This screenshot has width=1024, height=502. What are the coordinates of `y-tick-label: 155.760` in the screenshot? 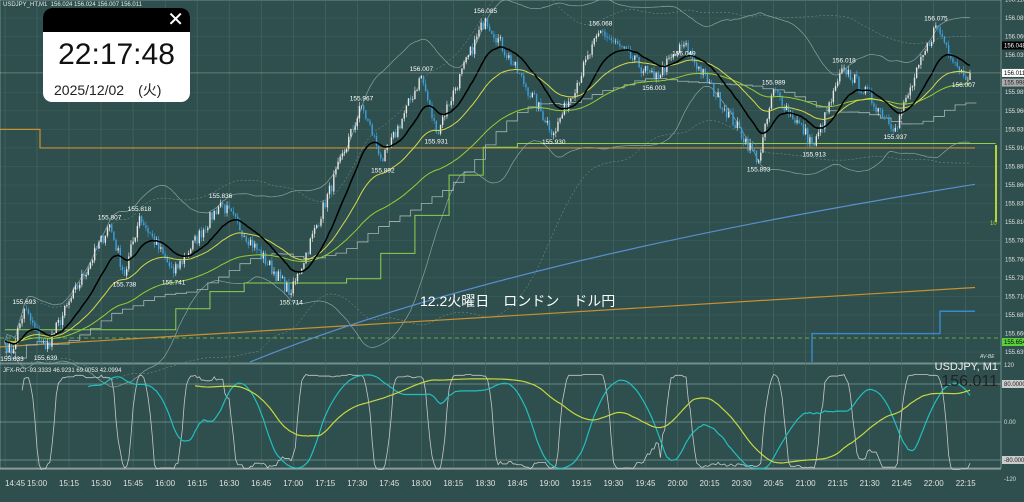 It's located at (1014, 260).